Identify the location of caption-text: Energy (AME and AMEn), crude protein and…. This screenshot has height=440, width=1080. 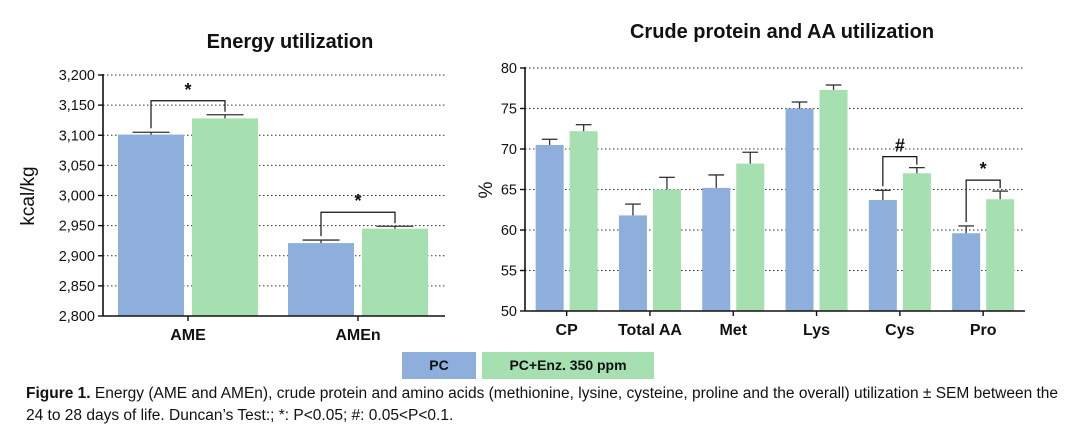
(542, 404).